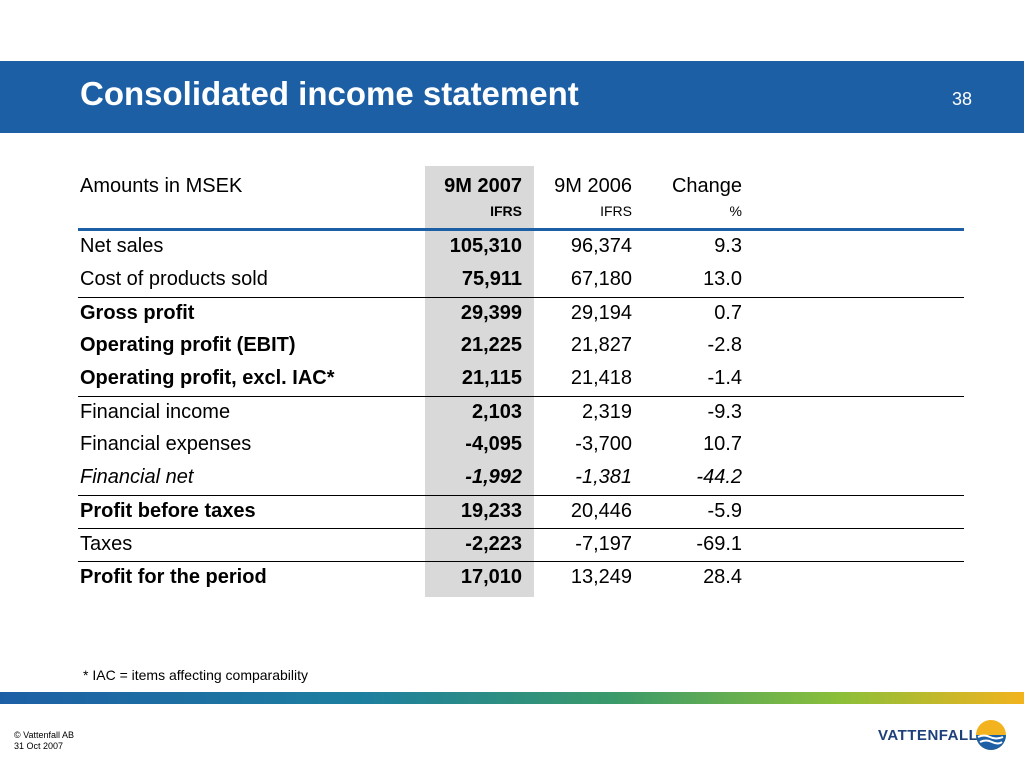 The width and height of the screenshot is (1024, 768). I want to click on page-number: 38, so click(961, 99).